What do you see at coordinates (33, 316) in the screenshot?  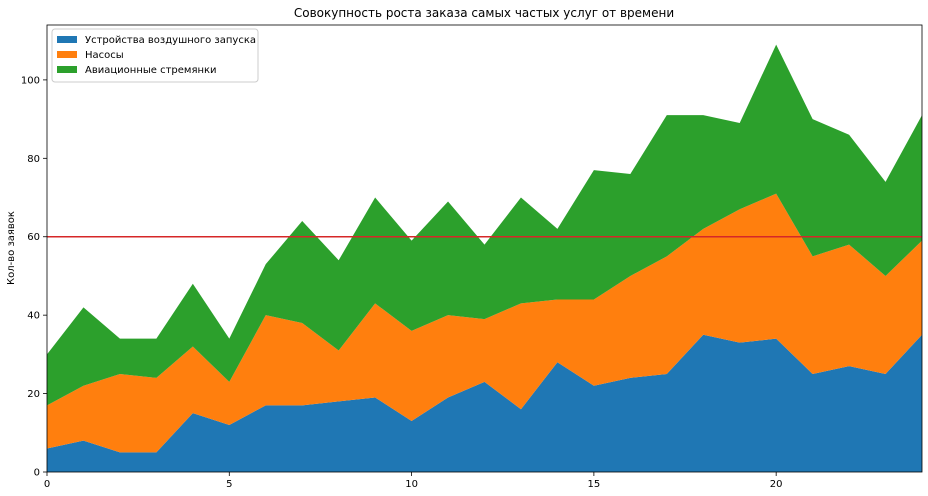 I see `y-tick-label: 40` at bounding box center [33, 316].